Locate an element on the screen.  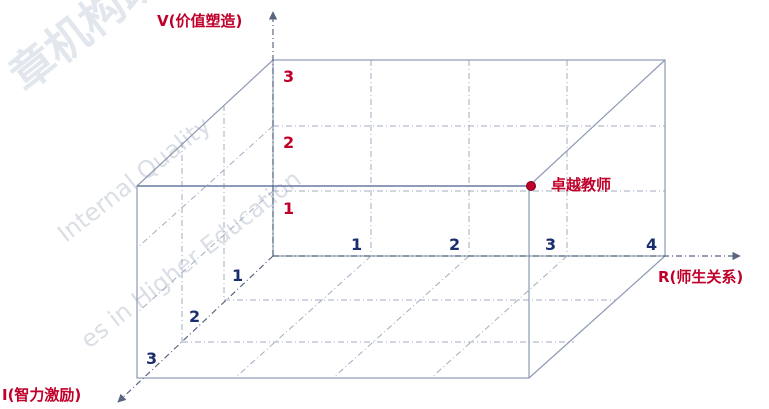
r-tick-3: 3 is located at coordinates (550, 244).